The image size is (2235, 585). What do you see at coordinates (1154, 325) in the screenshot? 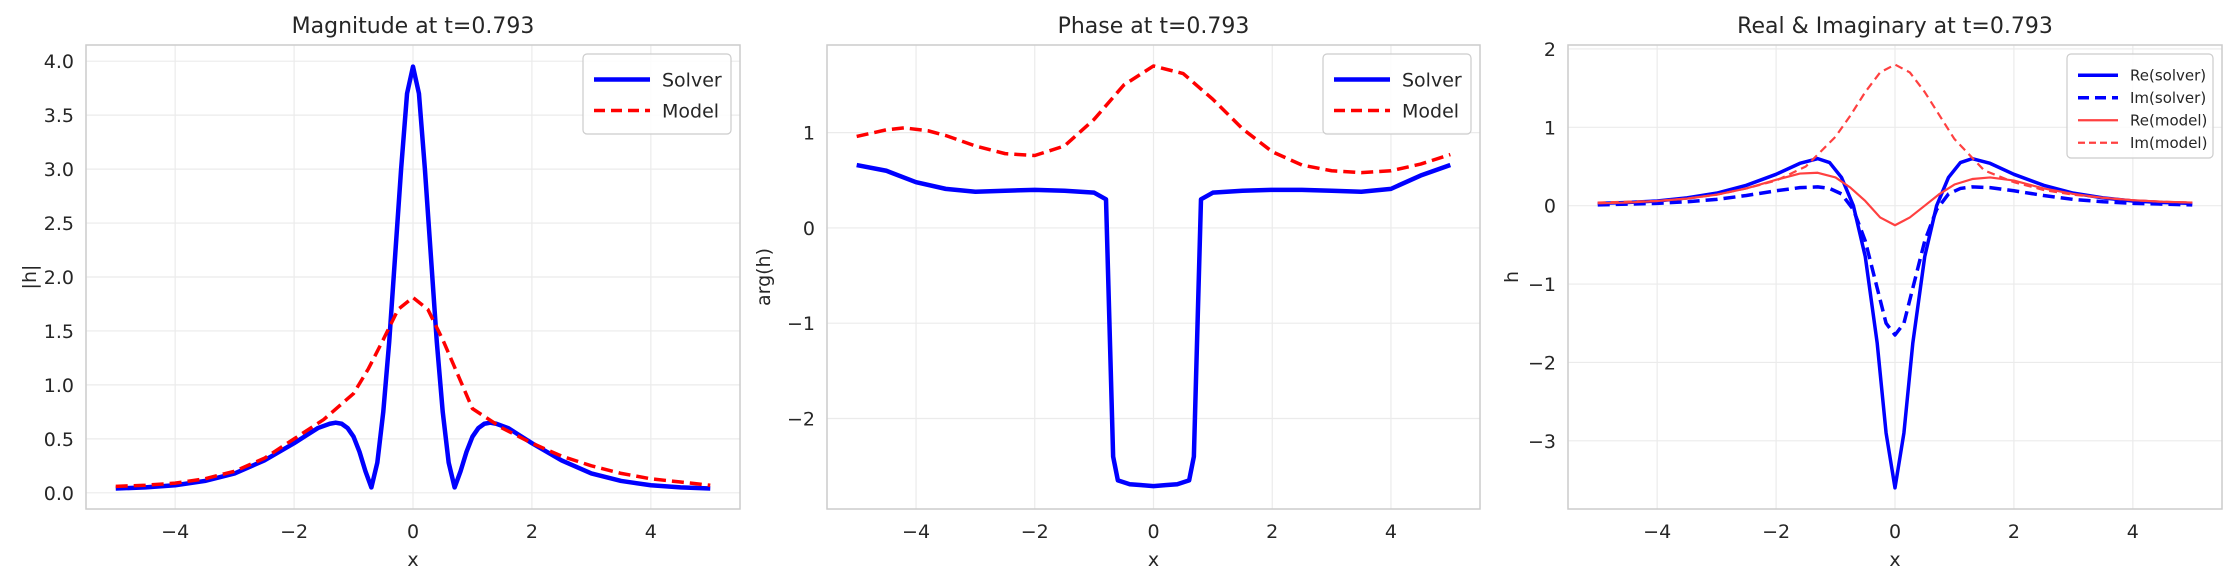
I see `series-line-solver` at bounding box center [1154, 325].